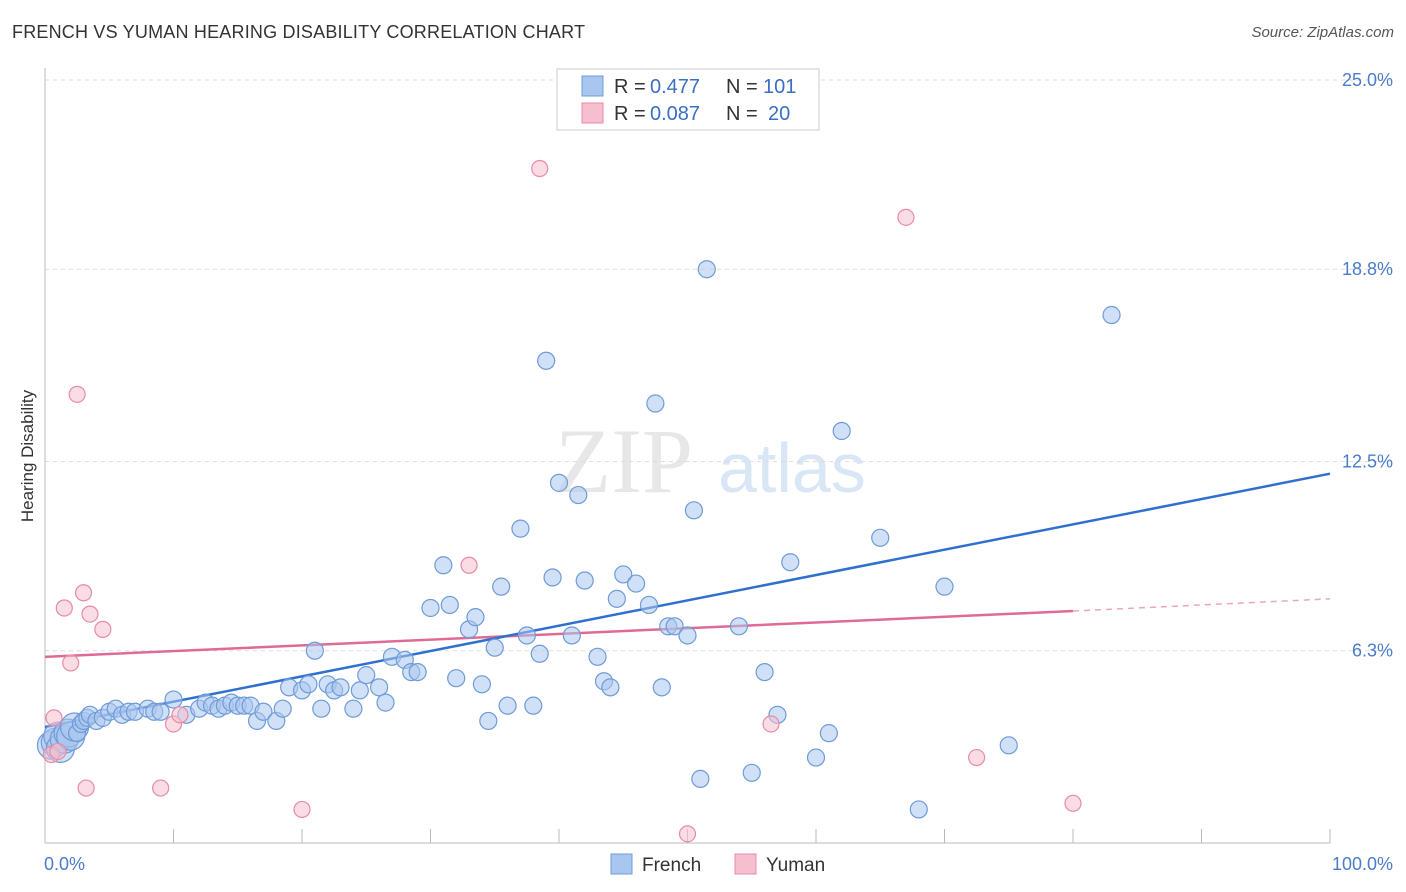  Describe the element at coordinates (779, 114) in the screenshot. I see `legend-yuman-n-value: 20` at that location.